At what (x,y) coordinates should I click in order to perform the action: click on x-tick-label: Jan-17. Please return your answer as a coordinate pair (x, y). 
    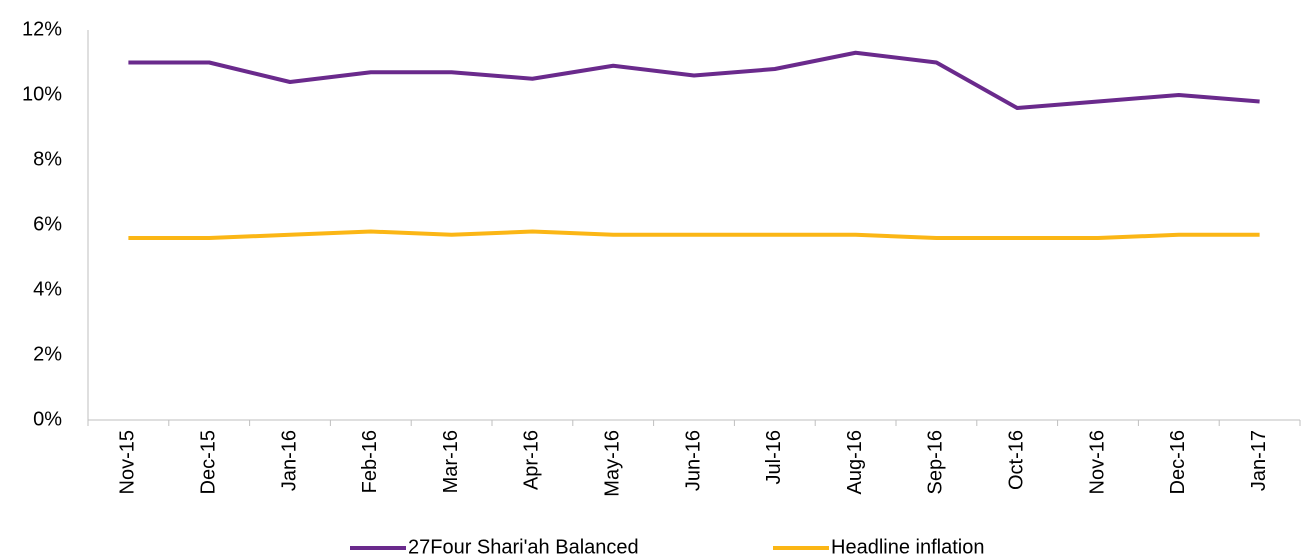
    Looking at the image, I should click on (1259, 460).